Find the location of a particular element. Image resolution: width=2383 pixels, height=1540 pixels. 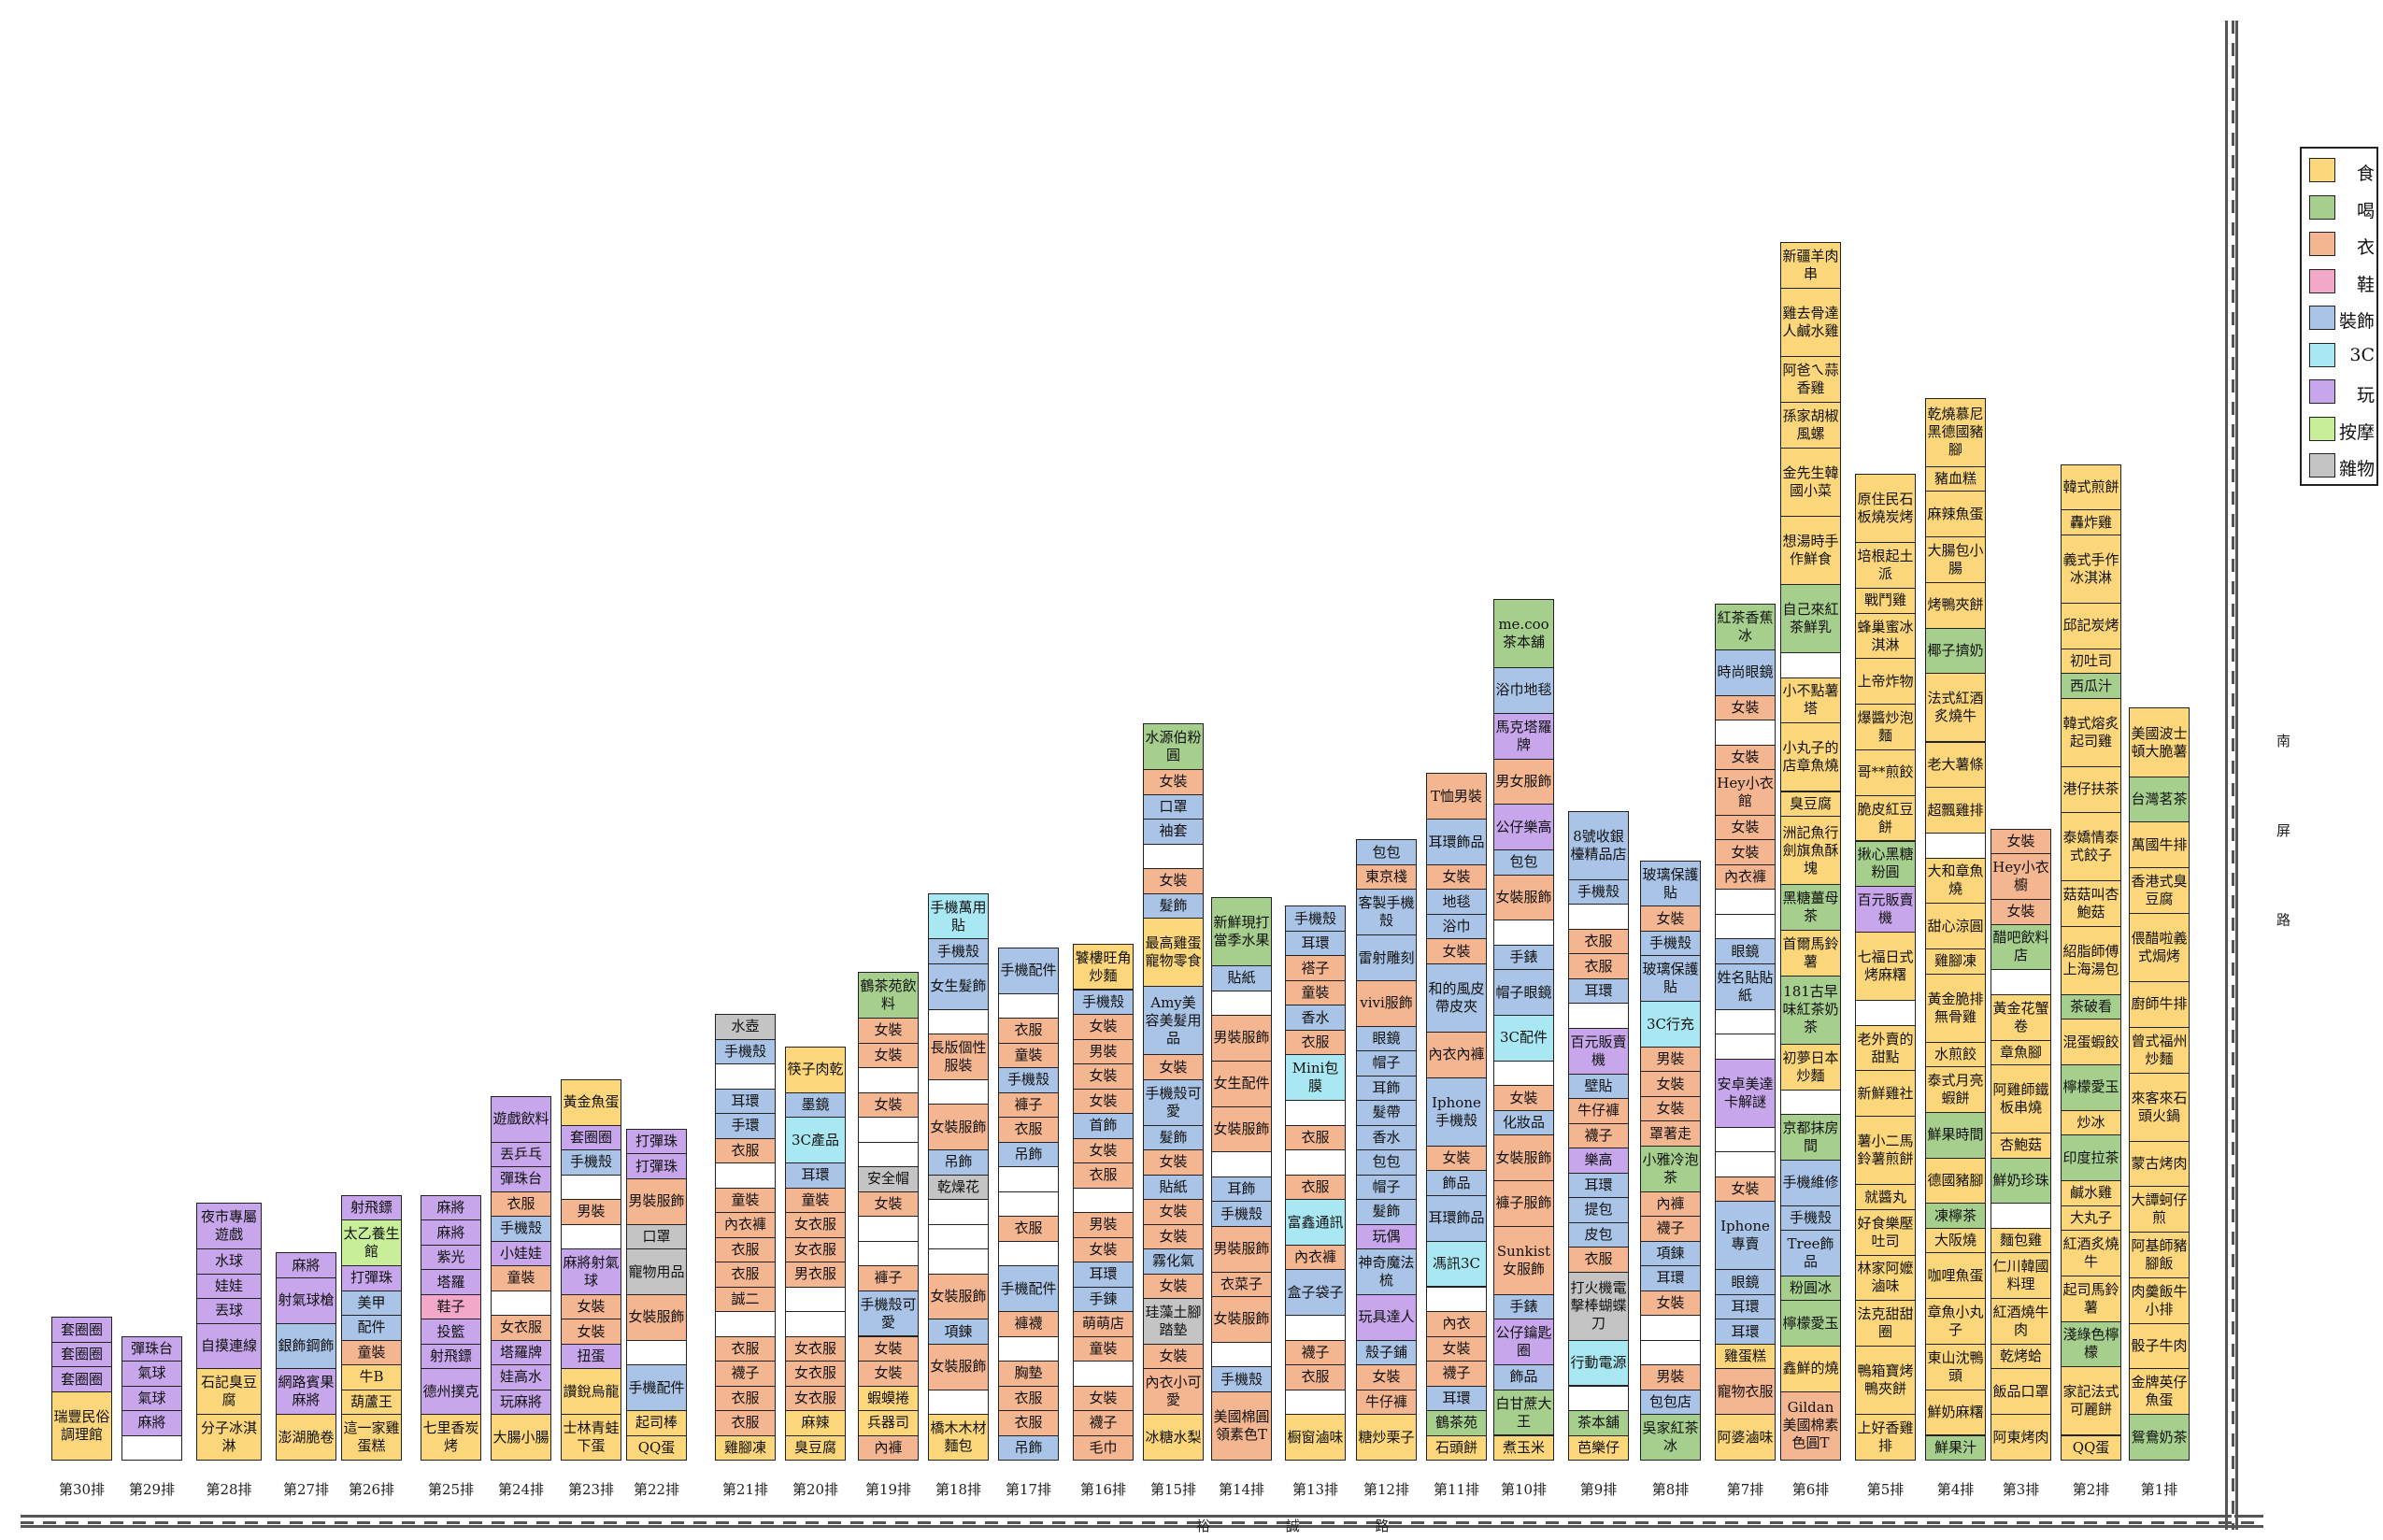

row-label: 第27排 is located at coordinates (306, 1489).